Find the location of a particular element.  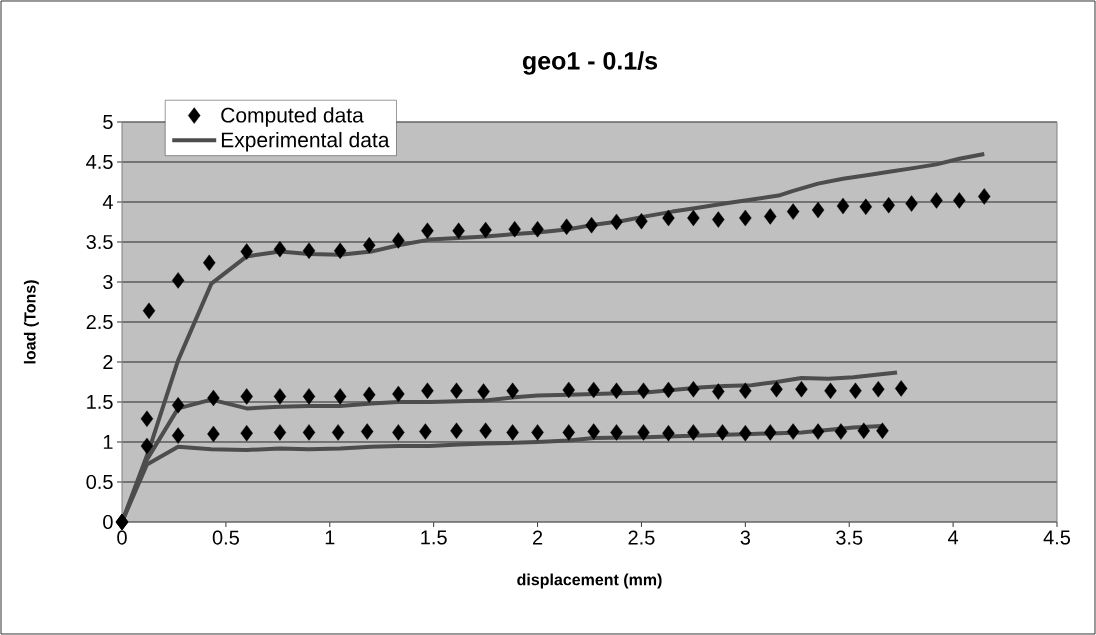

x-axis-title: displacement (mm) is located at coordinates (589, 581).